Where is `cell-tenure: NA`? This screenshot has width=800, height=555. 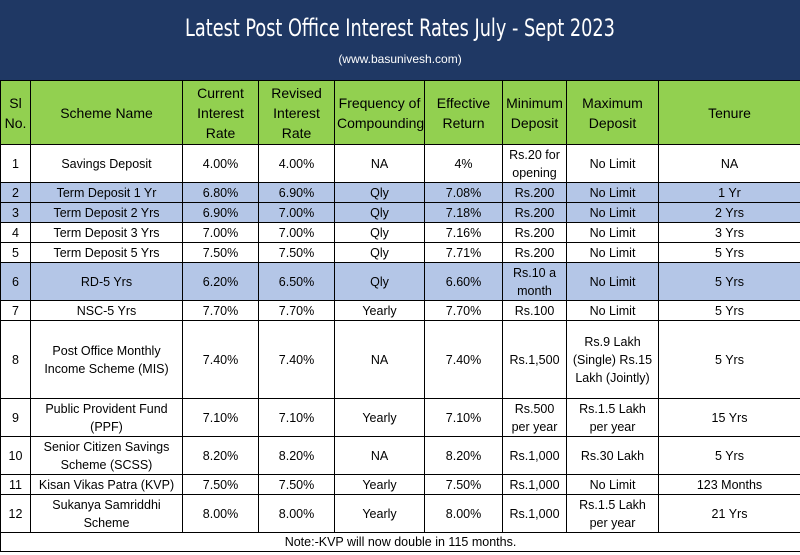
cell-tenure: NA is located at coordinates (729, 163).